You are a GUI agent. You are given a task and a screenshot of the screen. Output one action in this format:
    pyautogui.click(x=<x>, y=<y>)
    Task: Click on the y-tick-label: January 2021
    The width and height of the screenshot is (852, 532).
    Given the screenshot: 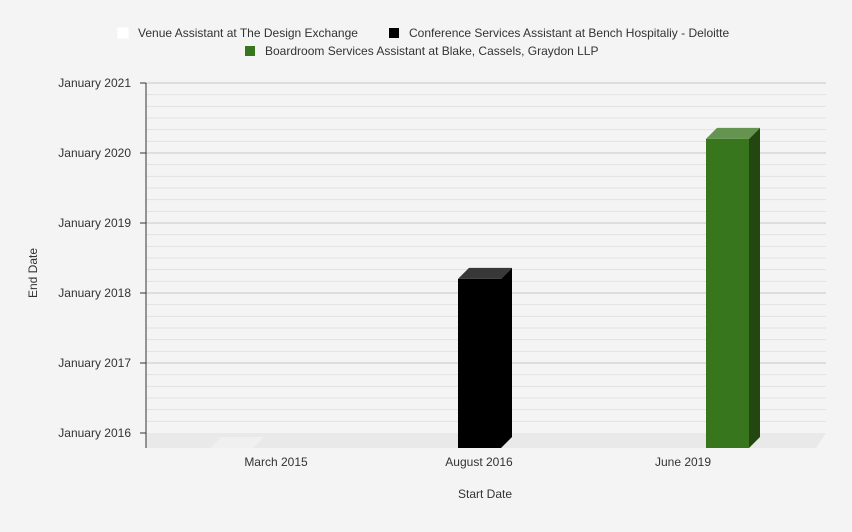 What is the action you would take?
    pyautogui.click(x=94, y=83)
    